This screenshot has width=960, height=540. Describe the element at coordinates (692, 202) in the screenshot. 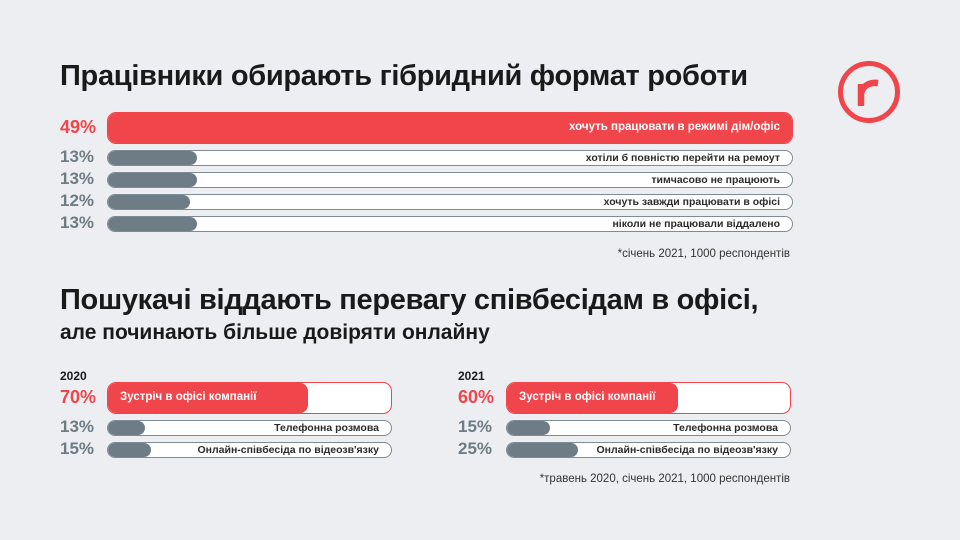

I see `bar-category-label: хочуть завжди працювати в офісі` at that location.